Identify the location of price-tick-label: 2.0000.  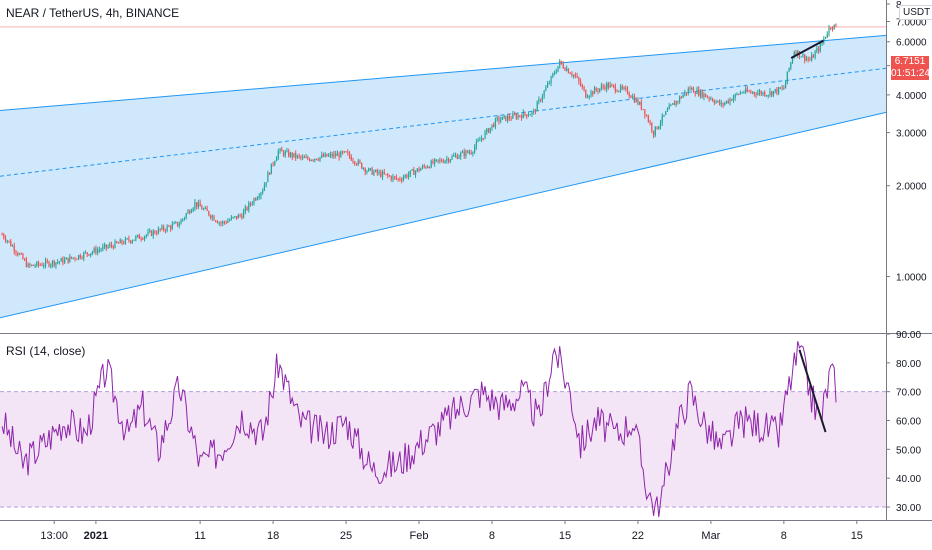
(911, 187).